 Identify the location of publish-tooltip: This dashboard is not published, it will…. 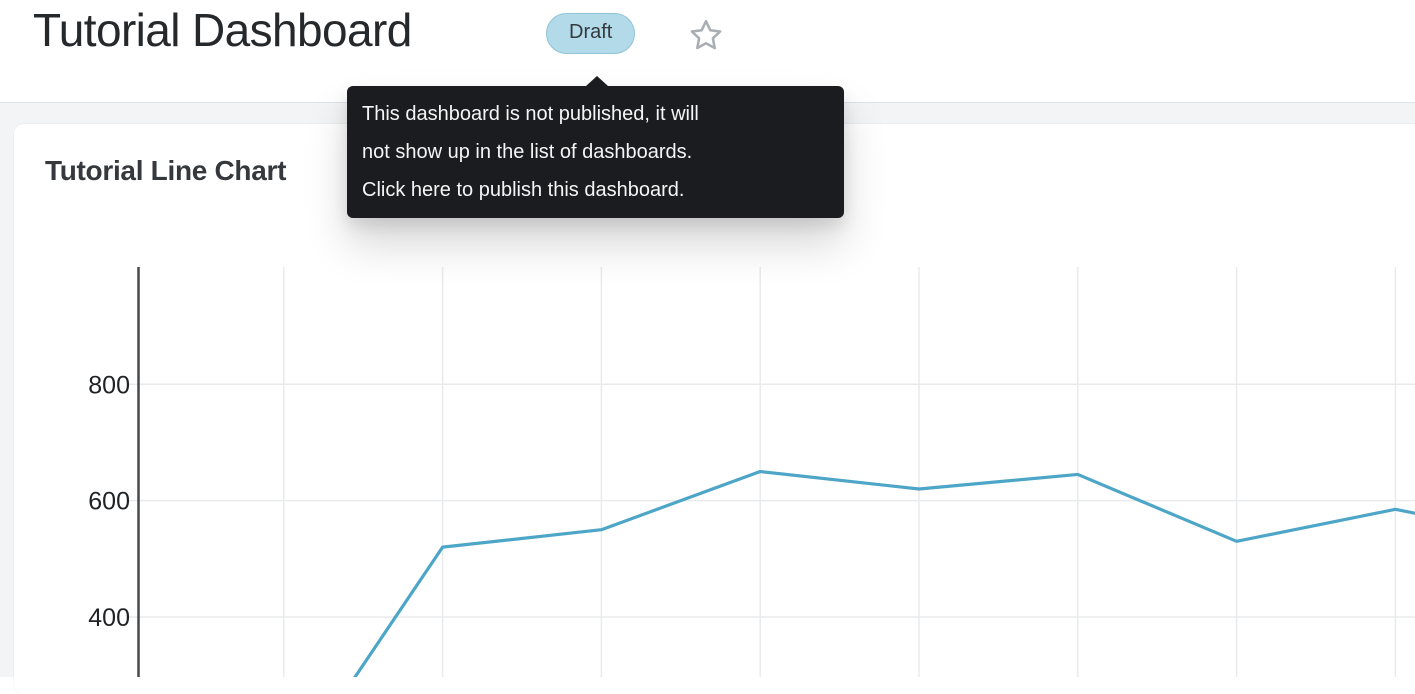
(595, 147).